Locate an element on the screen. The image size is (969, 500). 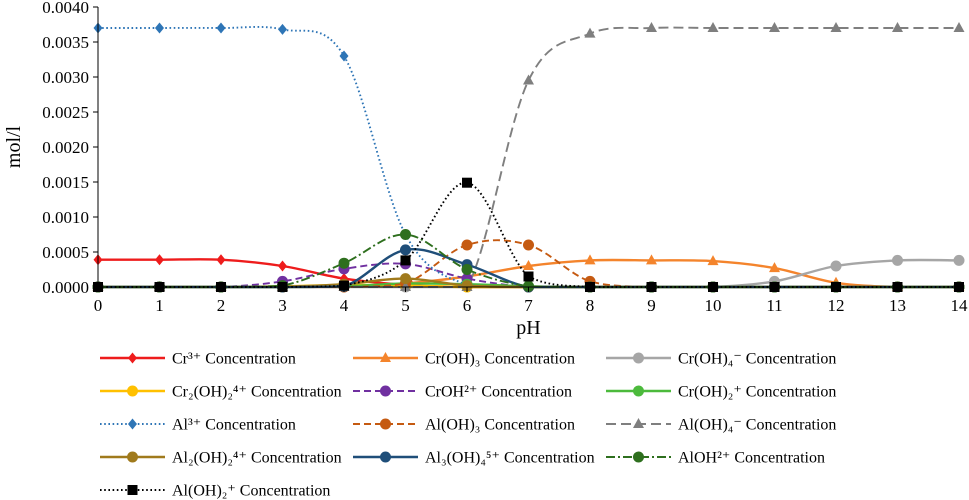
legend-item: CrOH²⁺ Concentration is located at coordinates (462, 392).